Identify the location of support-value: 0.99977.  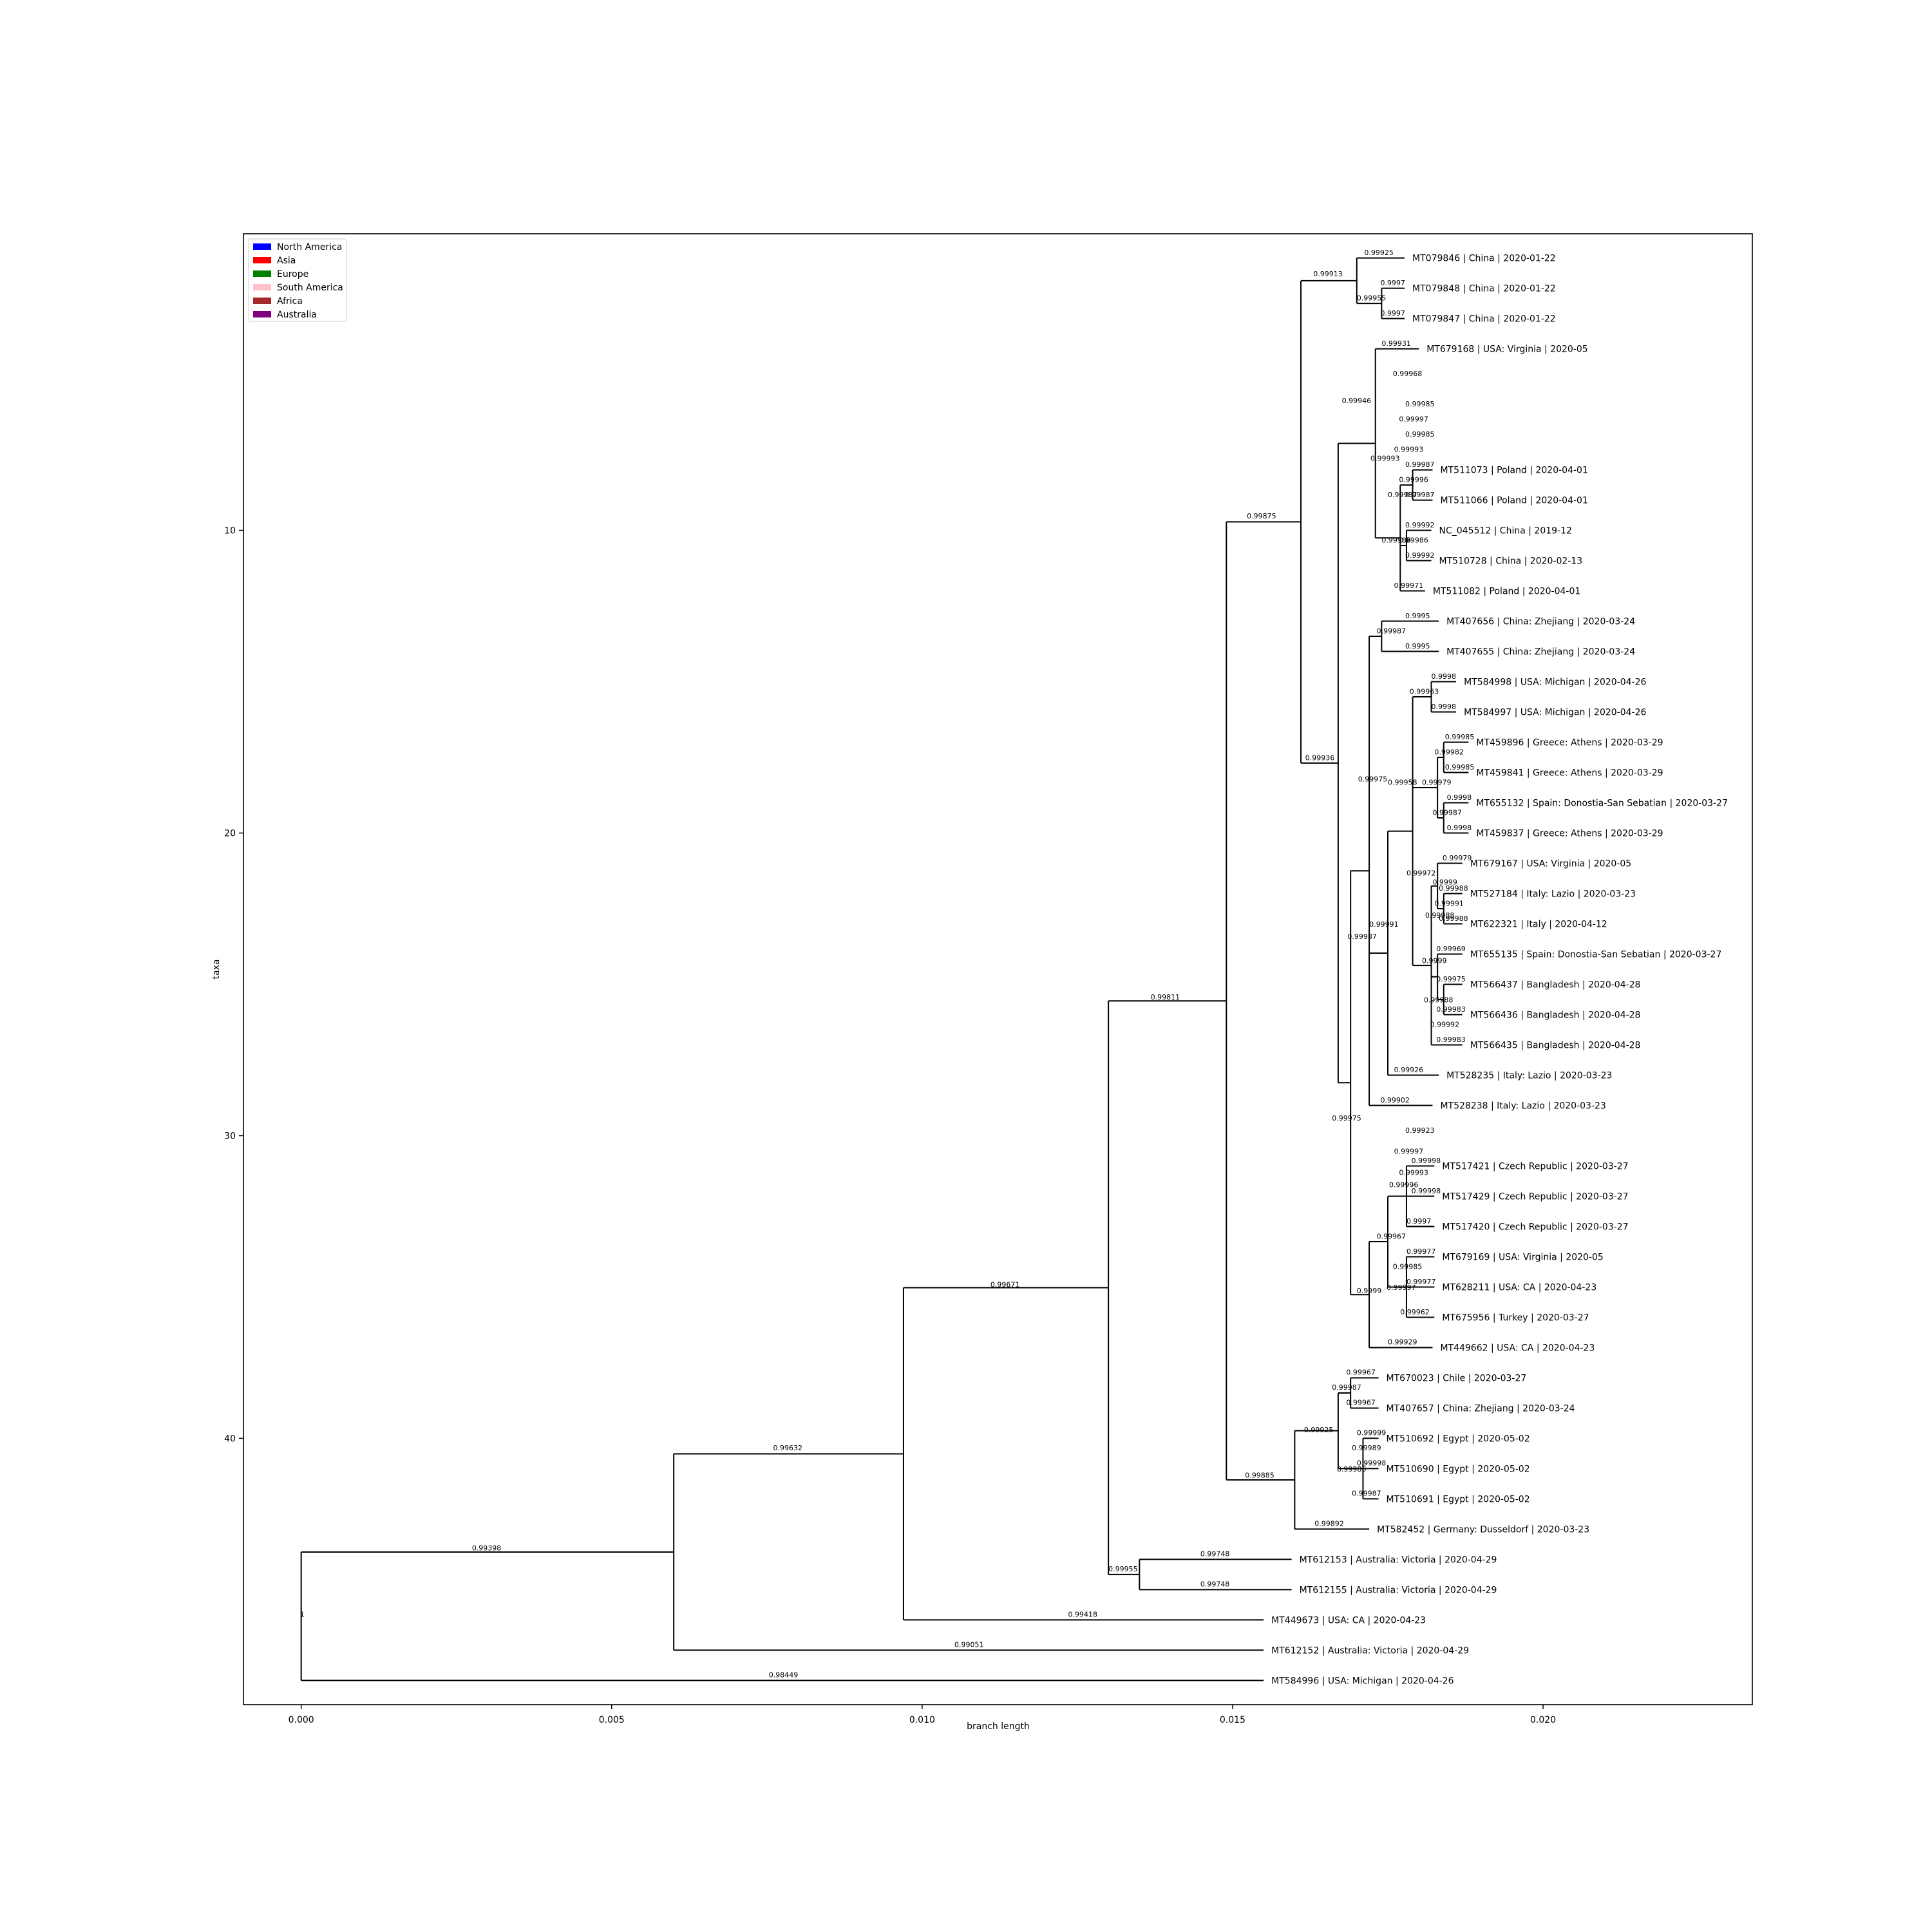
(1421, 1252).